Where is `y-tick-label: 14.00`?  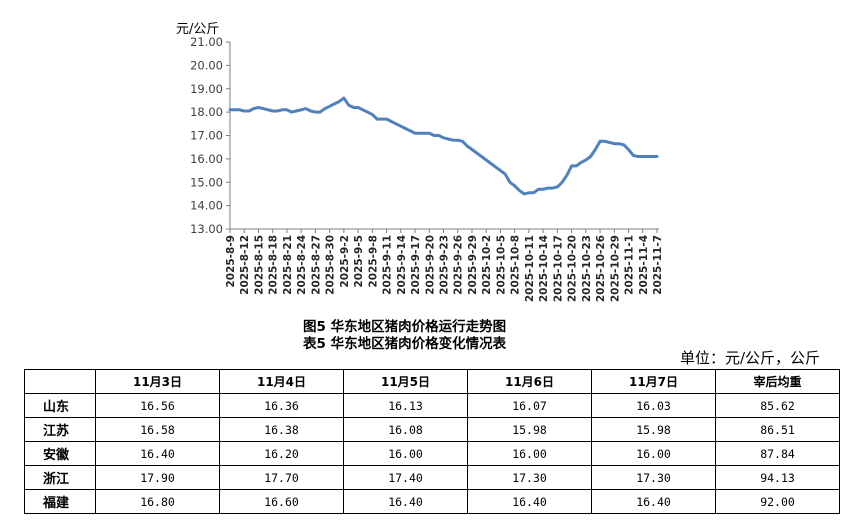 y-tick-label: 14.00 is located at coordinates (206, 206).